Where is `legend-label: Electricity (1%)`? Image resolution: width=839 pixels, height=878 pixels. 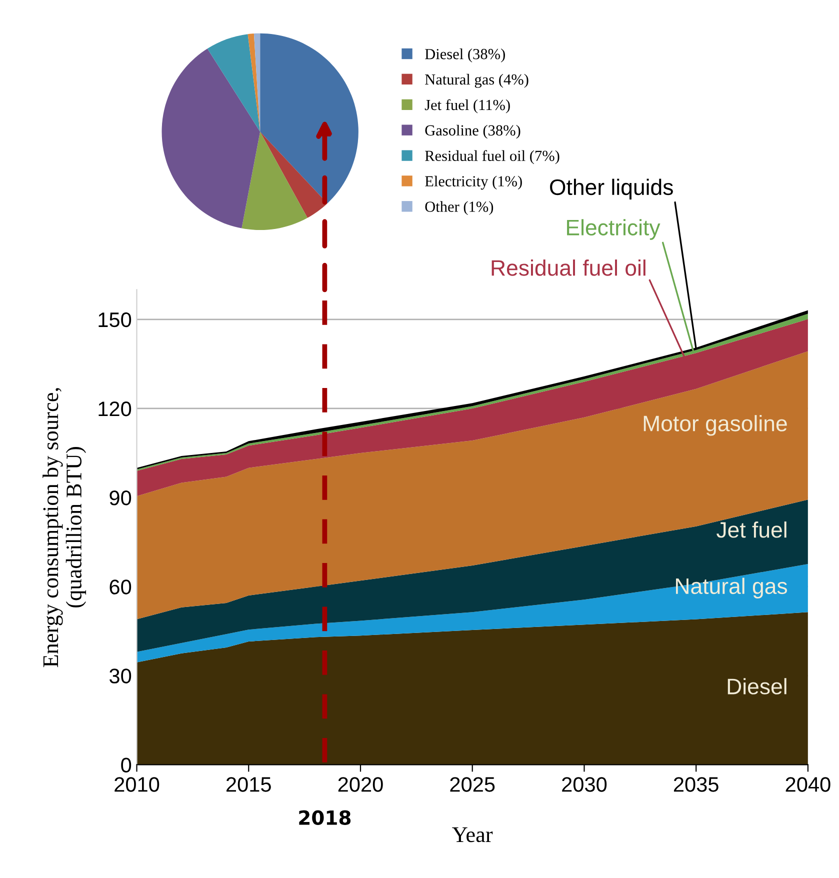
legend-label: Electricity (1%) is located at coordinates (473, 183).